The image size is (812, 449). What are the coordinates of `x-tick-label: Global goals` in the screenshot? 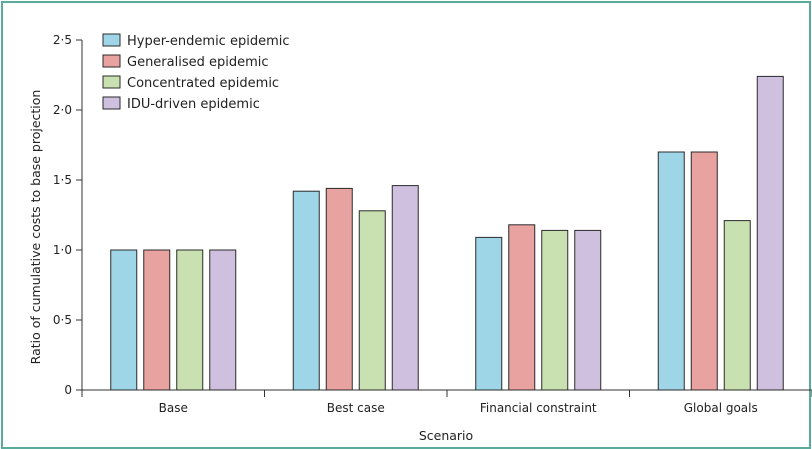 It's located at (721, 408).